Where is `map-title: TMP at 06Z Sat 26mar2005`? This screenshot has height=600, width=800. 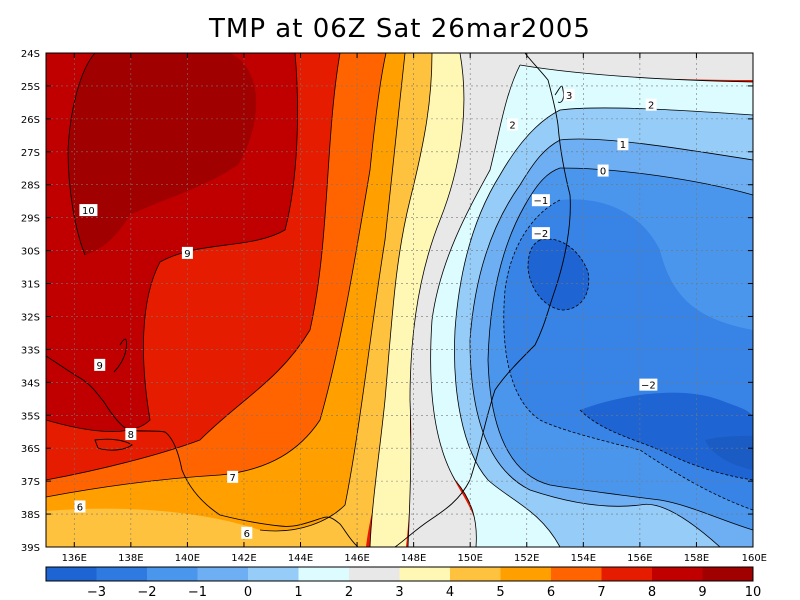
map-title: TMP at 06Z Sat 26mar2005 is located at coordinates (400, 29).